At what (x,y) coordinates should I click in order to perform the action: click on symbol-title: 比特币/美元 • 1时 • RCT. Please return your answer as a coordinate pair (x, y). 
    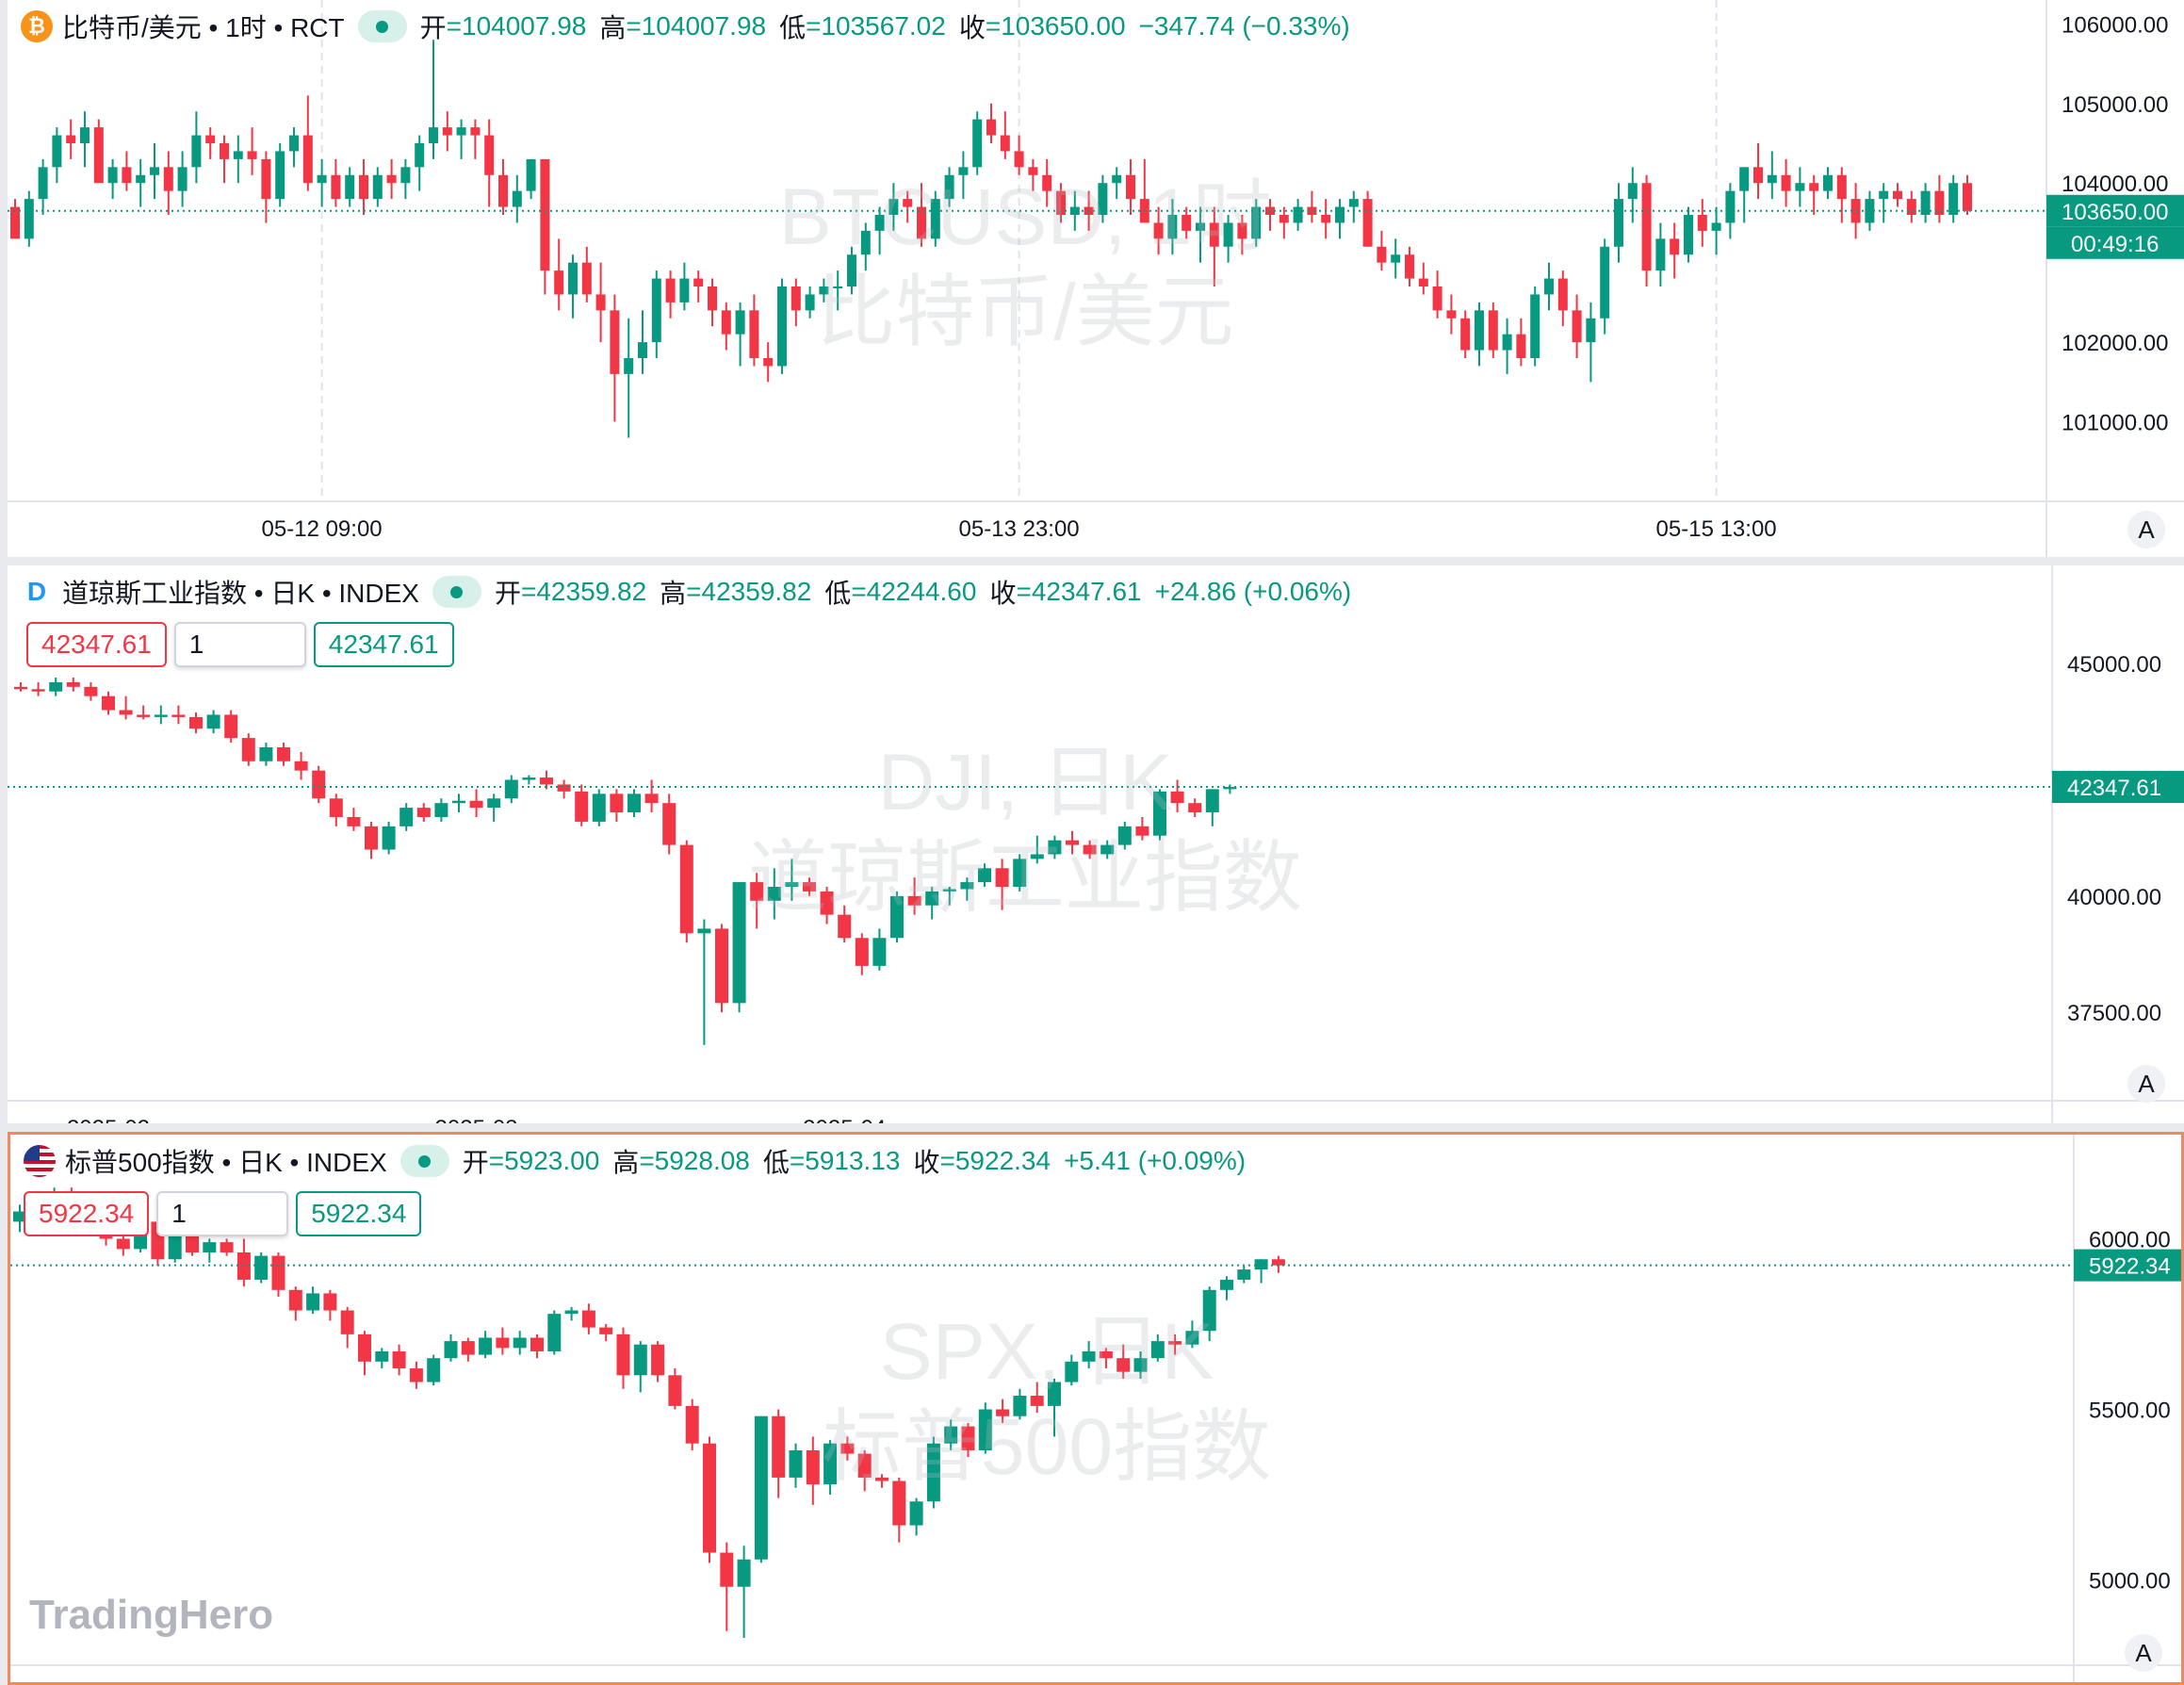
    Looking at the image, I should click on (203, 27).